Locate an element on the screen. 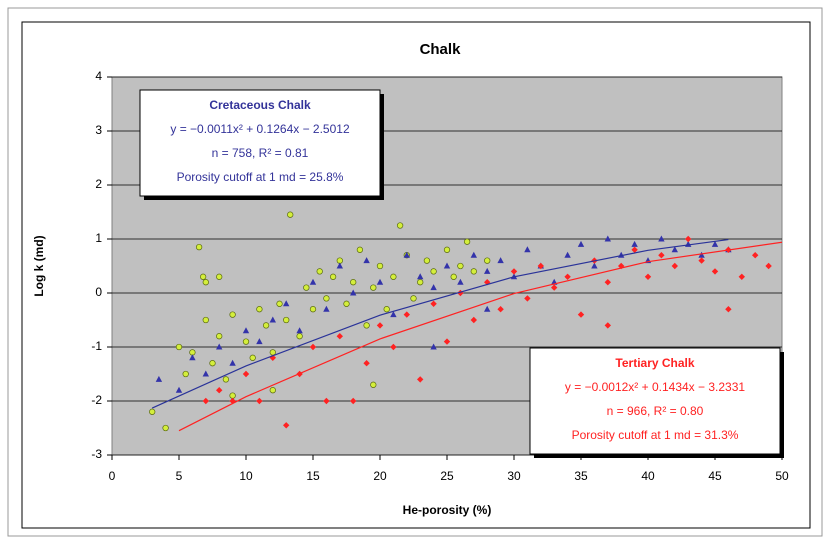 Image resolution: width=831 pixels, height=545 pixels. annotation-text: Tertiary Chalk is located at coordinates (654, 363).